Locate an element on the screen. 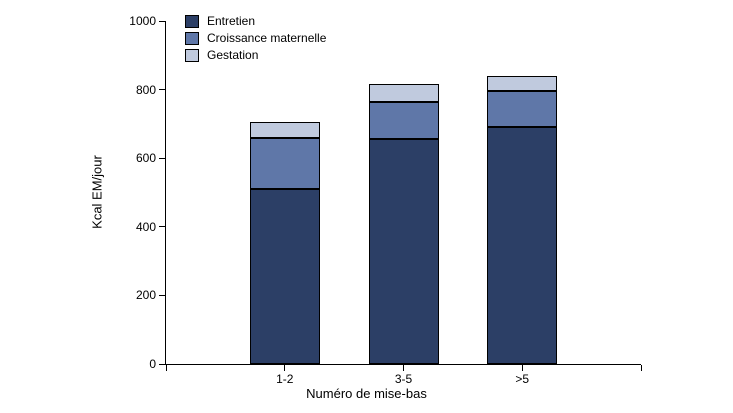  legend-label: Entretien is located at coordinates (231, 21).